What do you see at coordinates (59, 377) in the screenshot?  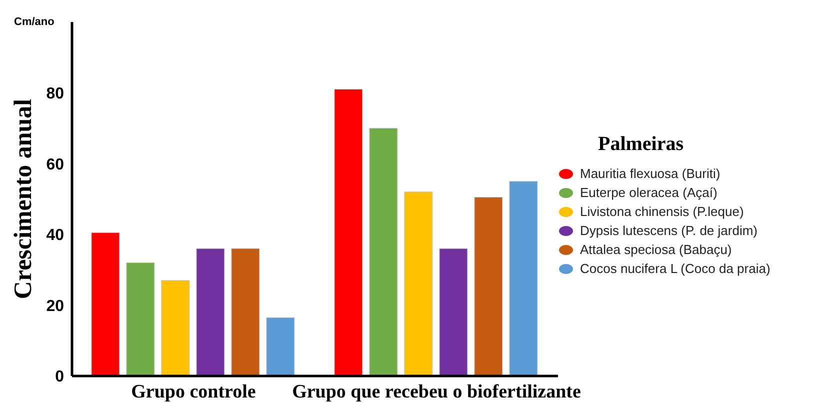 I see `y-tick-label: 0` at bounding box center [59, 377].